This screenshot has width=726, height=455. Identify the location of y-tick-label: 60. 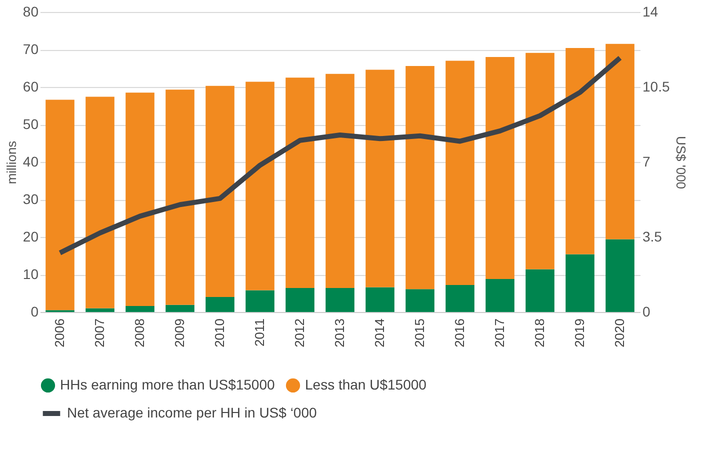
(30, 86).